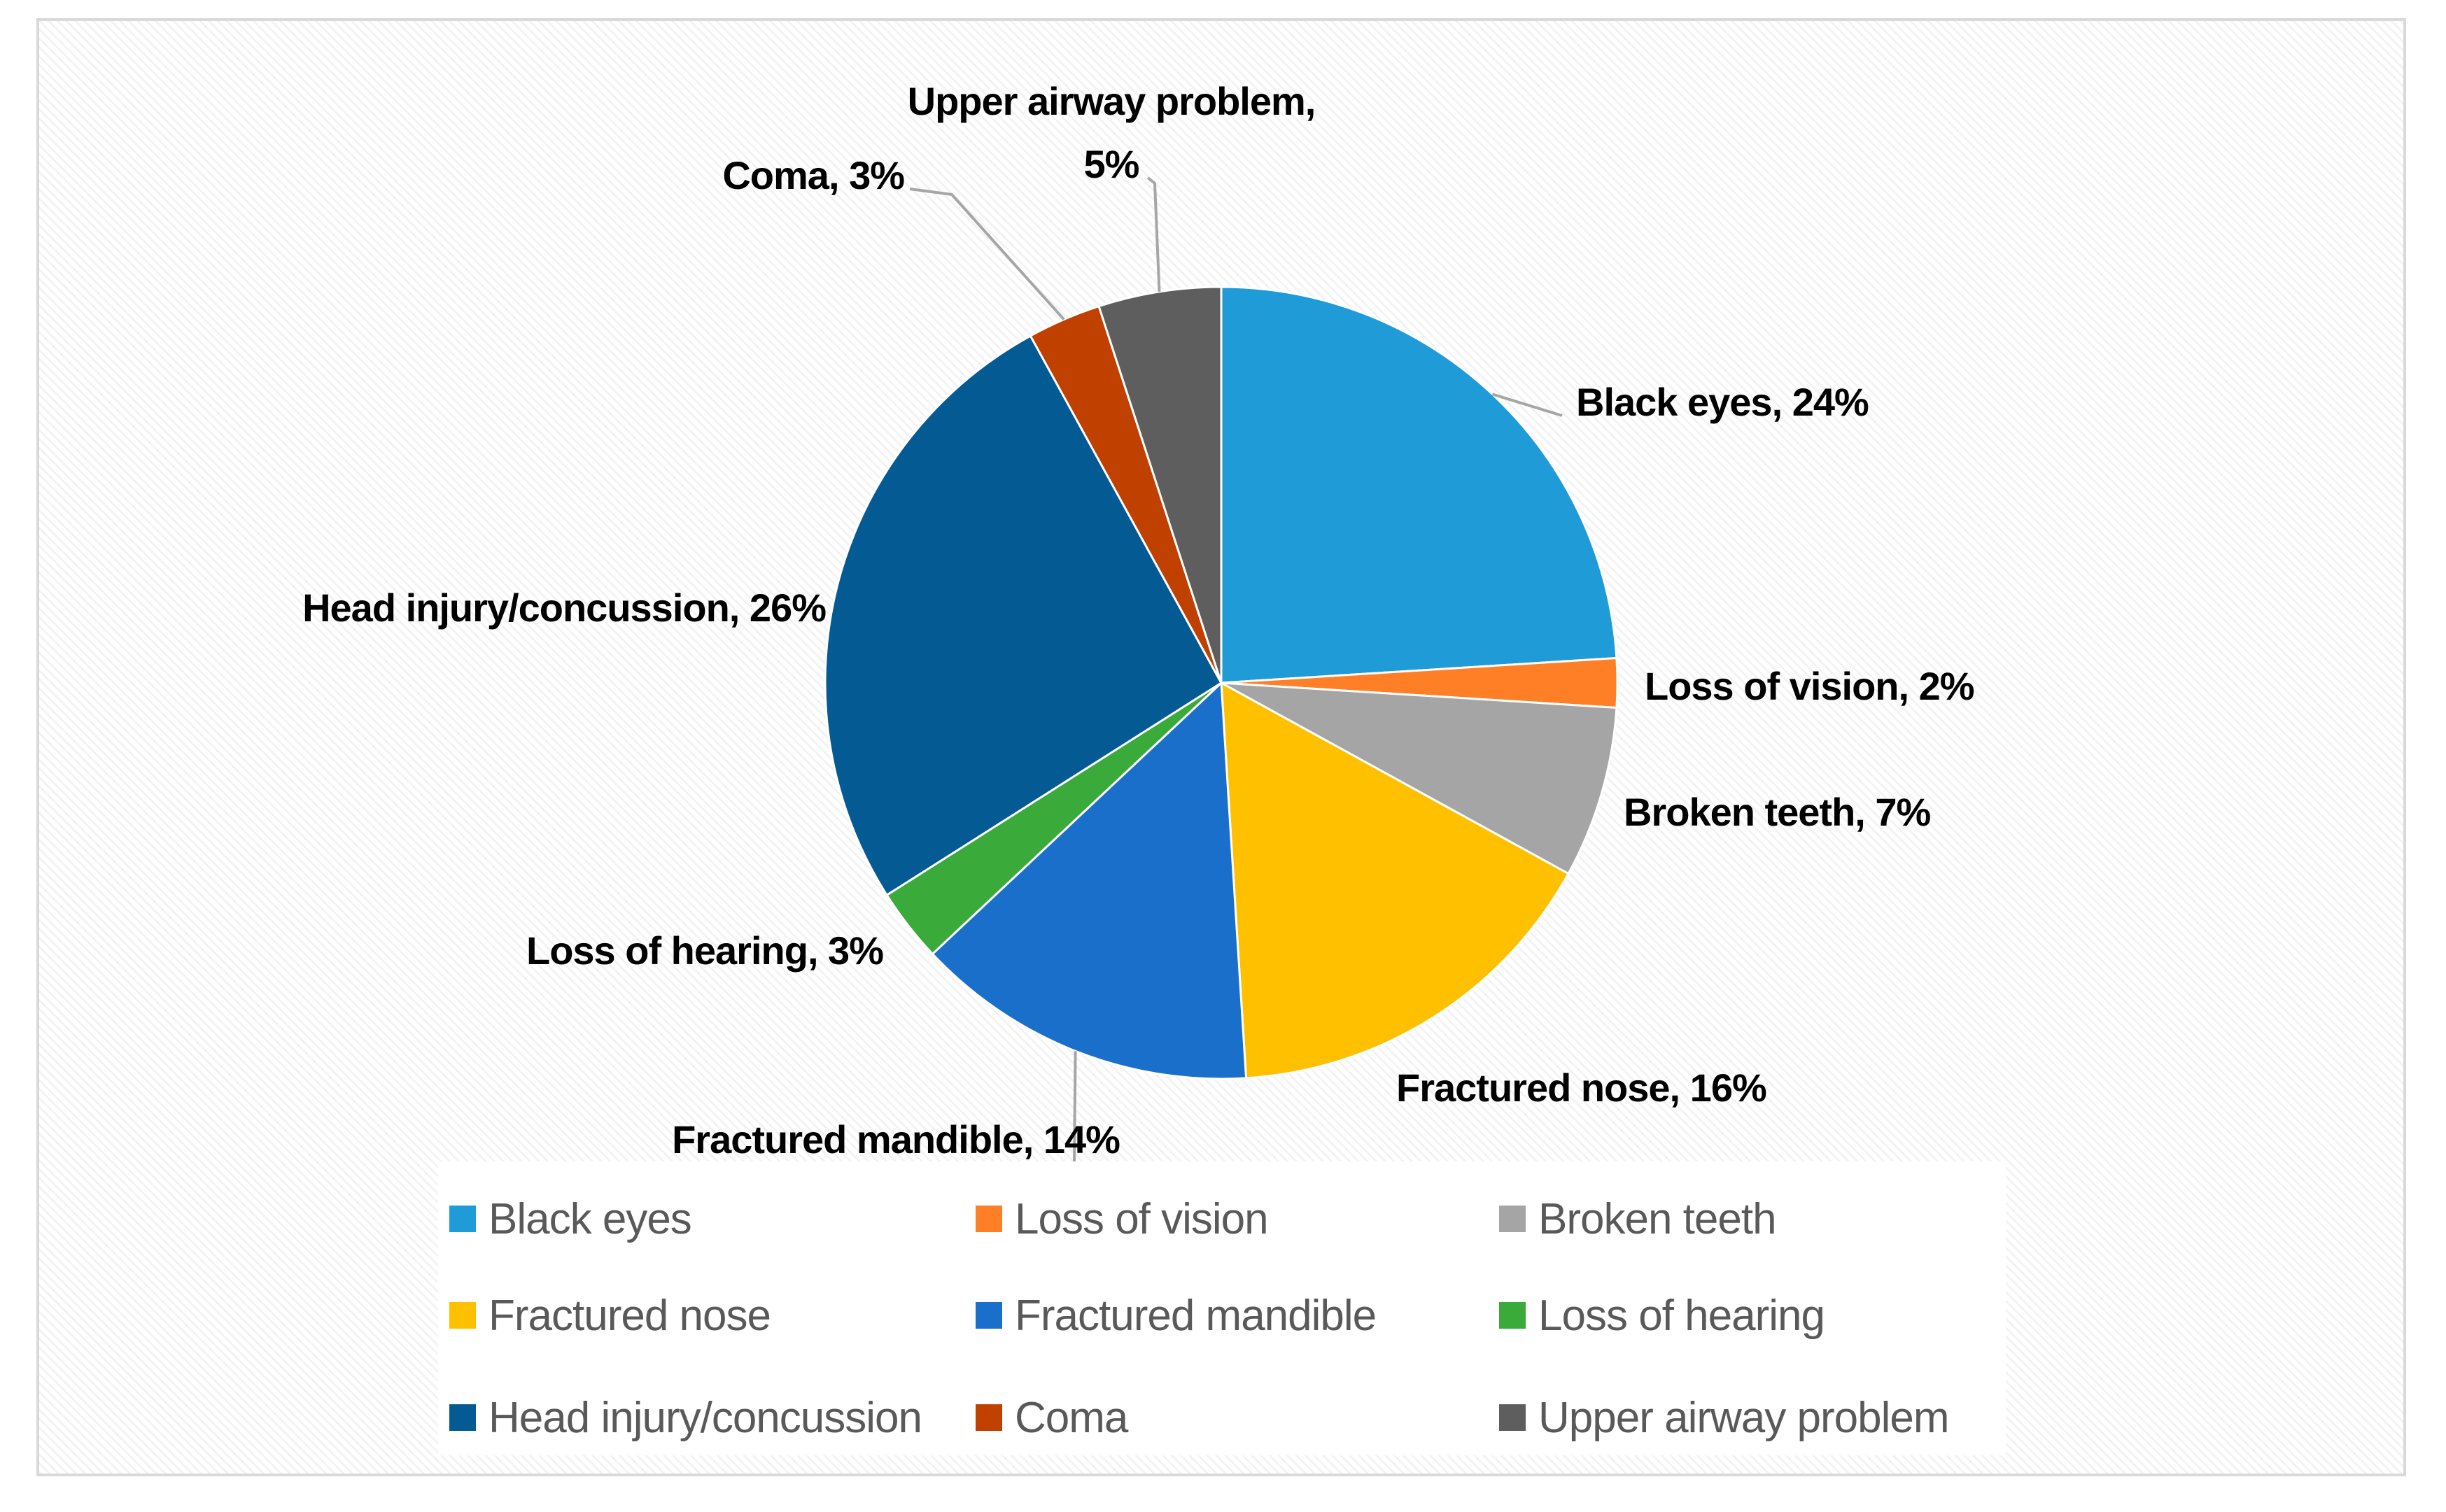 This screenshot has height=1512, width=2446. I want to click on legend-swatch-coma, so click(989, 1417).